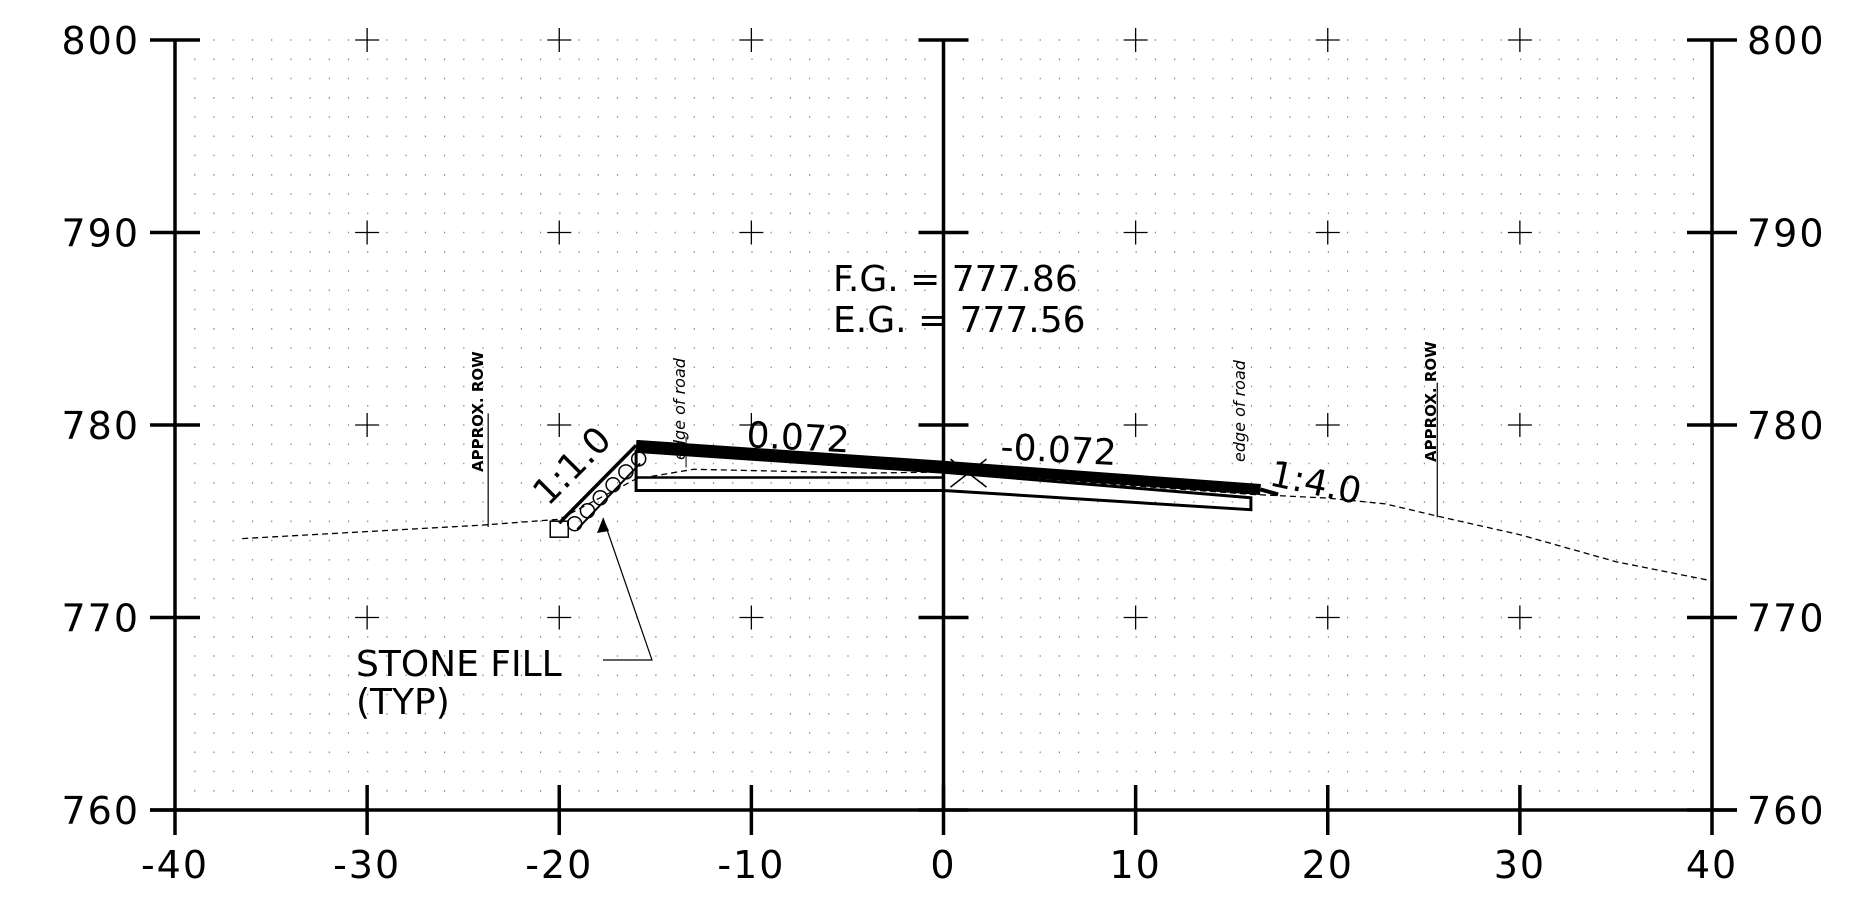 The image size is (1854, 898). What do you see at coordinates (1239, 410) in the screenshot?
I see `edge-of-road-right-label: edge of road` at bounding box center [1239, 410].